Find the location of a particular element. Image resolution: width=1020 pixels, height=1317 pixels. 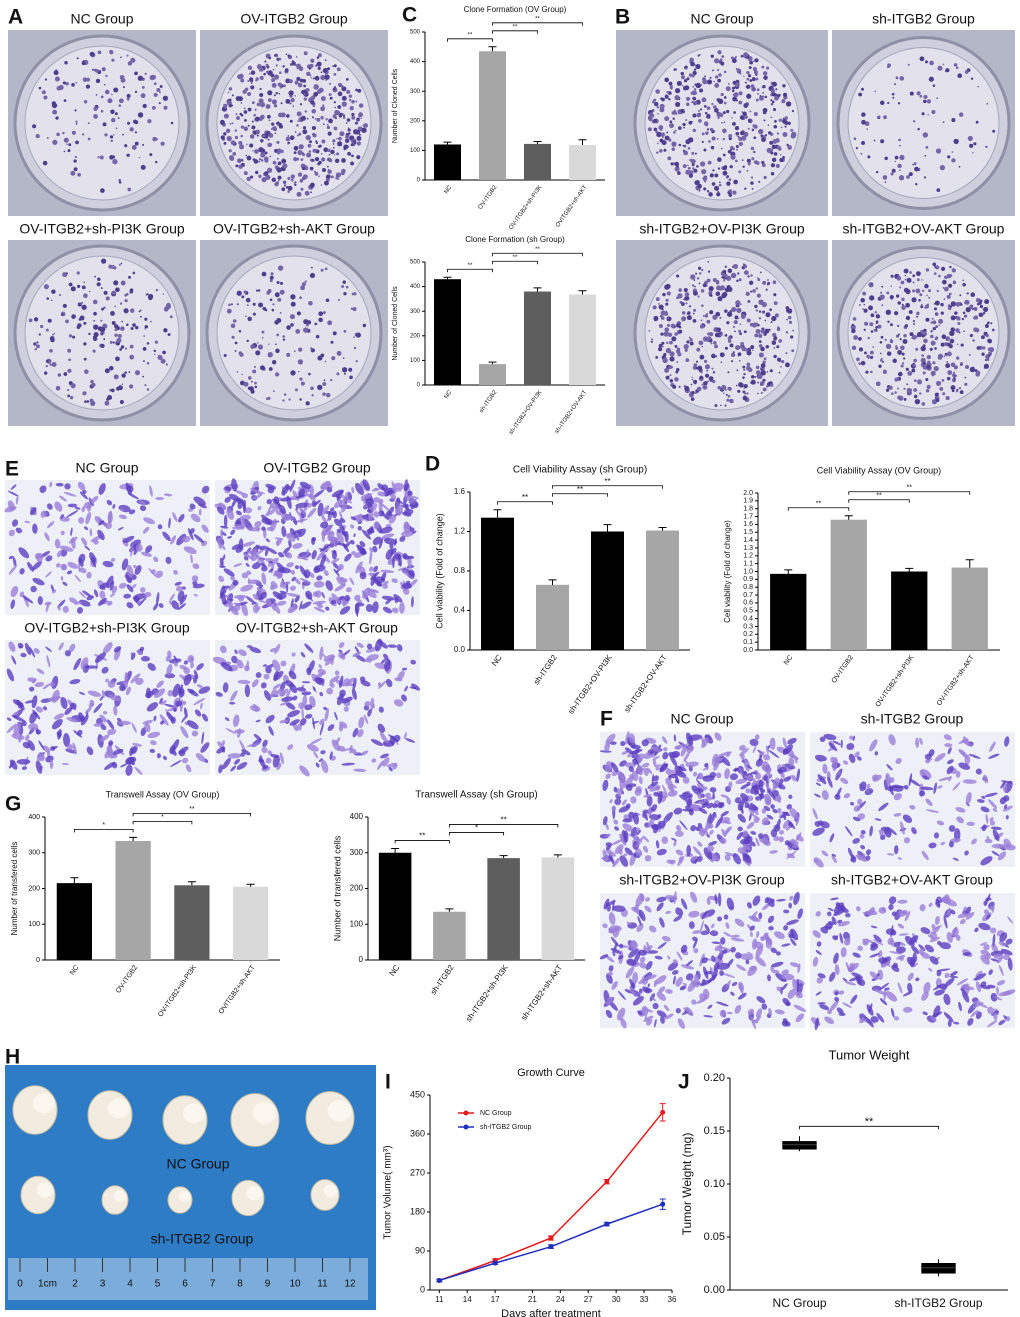

photo-caption: sh-ITGB2+OV-AKT Group is located at coordinates (912, 880).